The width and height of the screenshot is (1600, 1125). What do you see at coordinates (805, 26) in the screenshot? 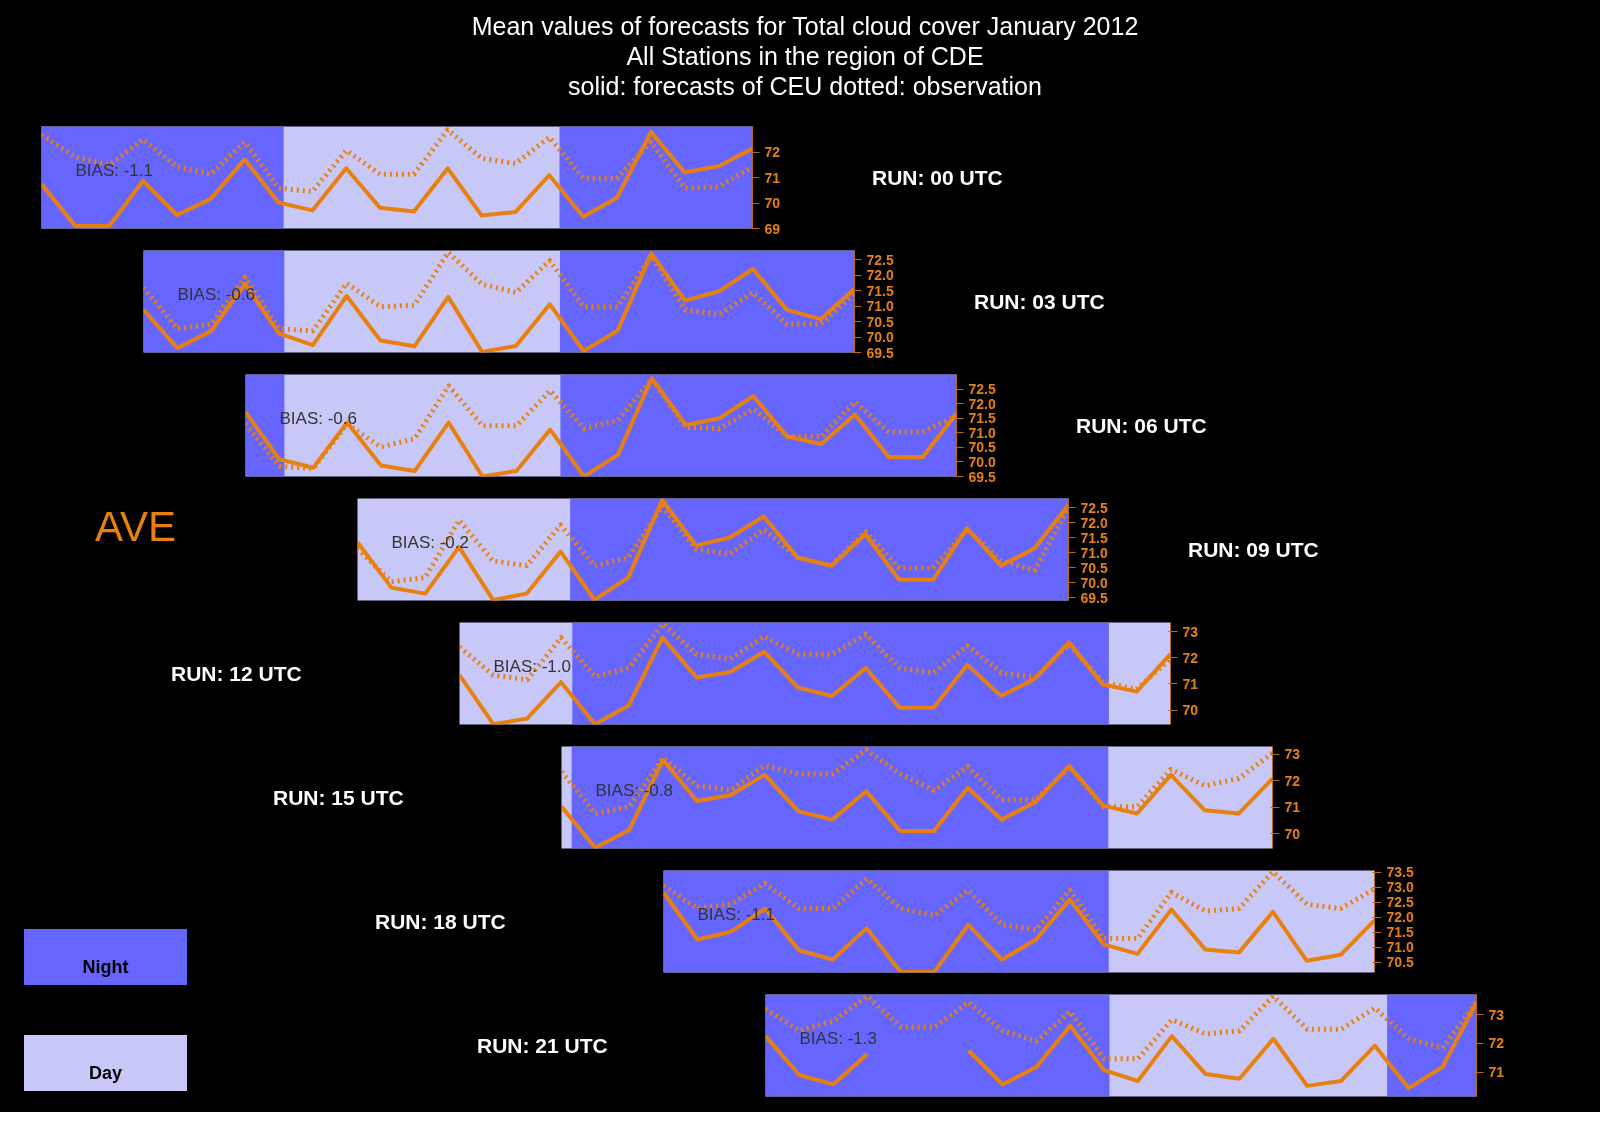
I see `text: Mean values of forecasts for Total cloud cover January 2012` at bounding box center [805, 26].